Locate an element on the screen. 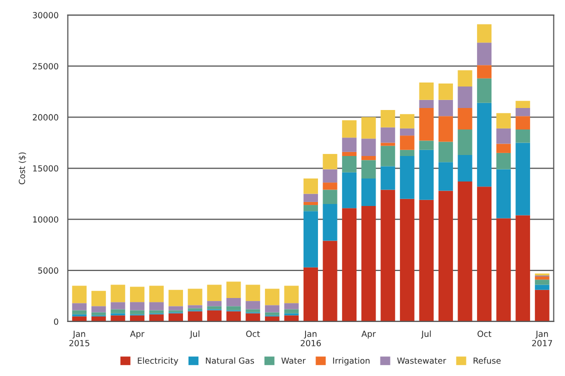  y-tick-label: 15000 is located at coordinates (45, 168).